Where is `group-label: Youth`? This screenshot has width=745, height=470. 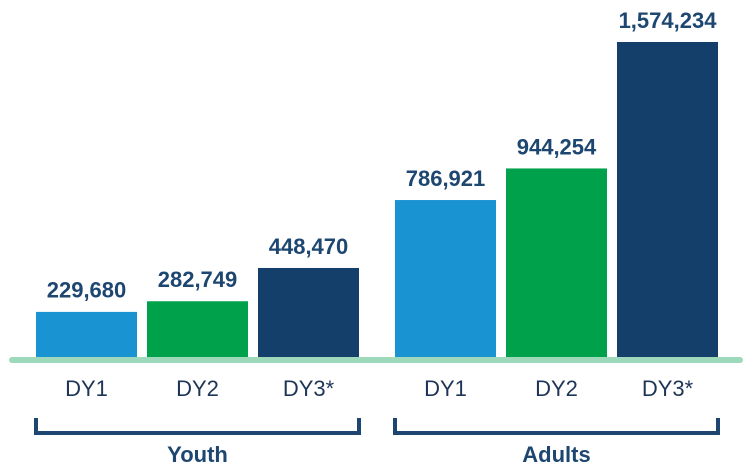
group-label: Youth is located at coordinates (197, 454).